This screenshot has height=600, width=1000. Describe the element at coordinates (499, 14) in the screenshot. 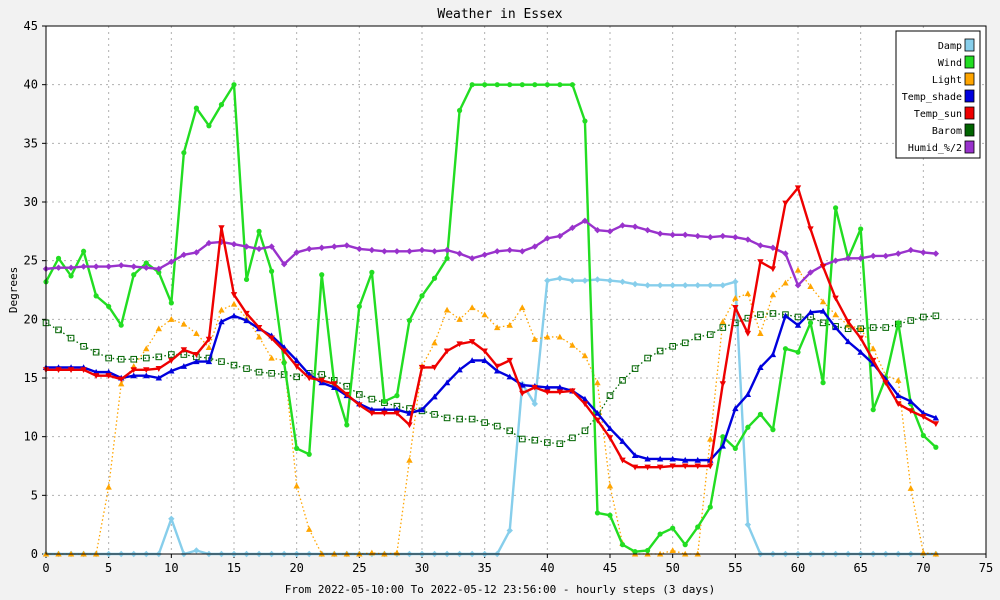

I see `chart-title: Weather in Essex` at that location.